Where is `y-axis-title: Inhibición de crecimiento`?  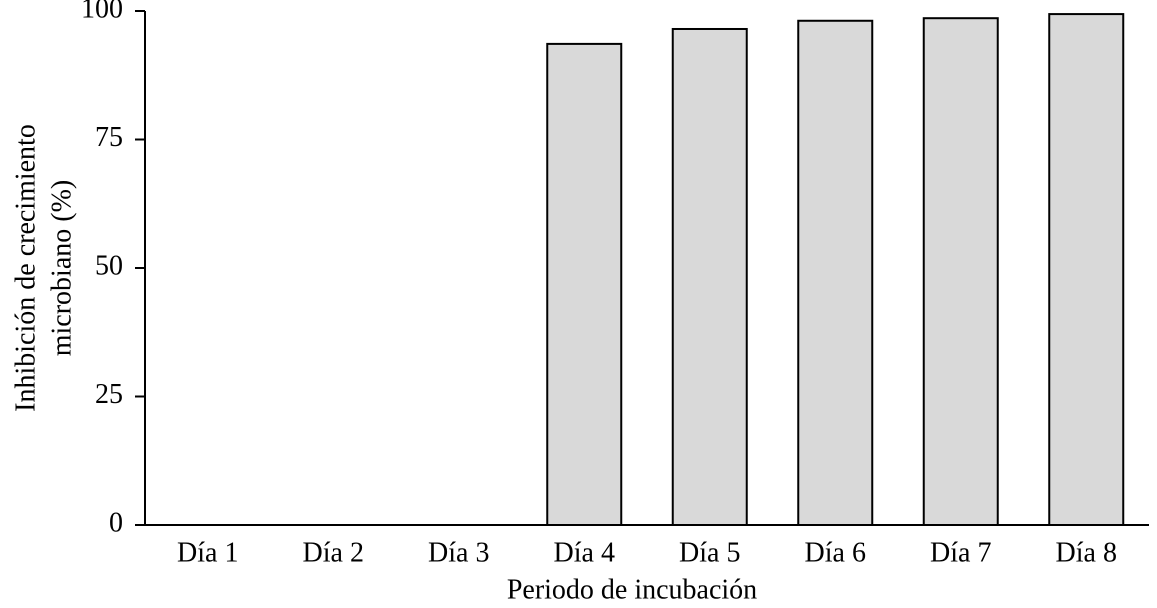
y-axis-title: Inhibición de crecimiento is located at coordinates (25, 268).